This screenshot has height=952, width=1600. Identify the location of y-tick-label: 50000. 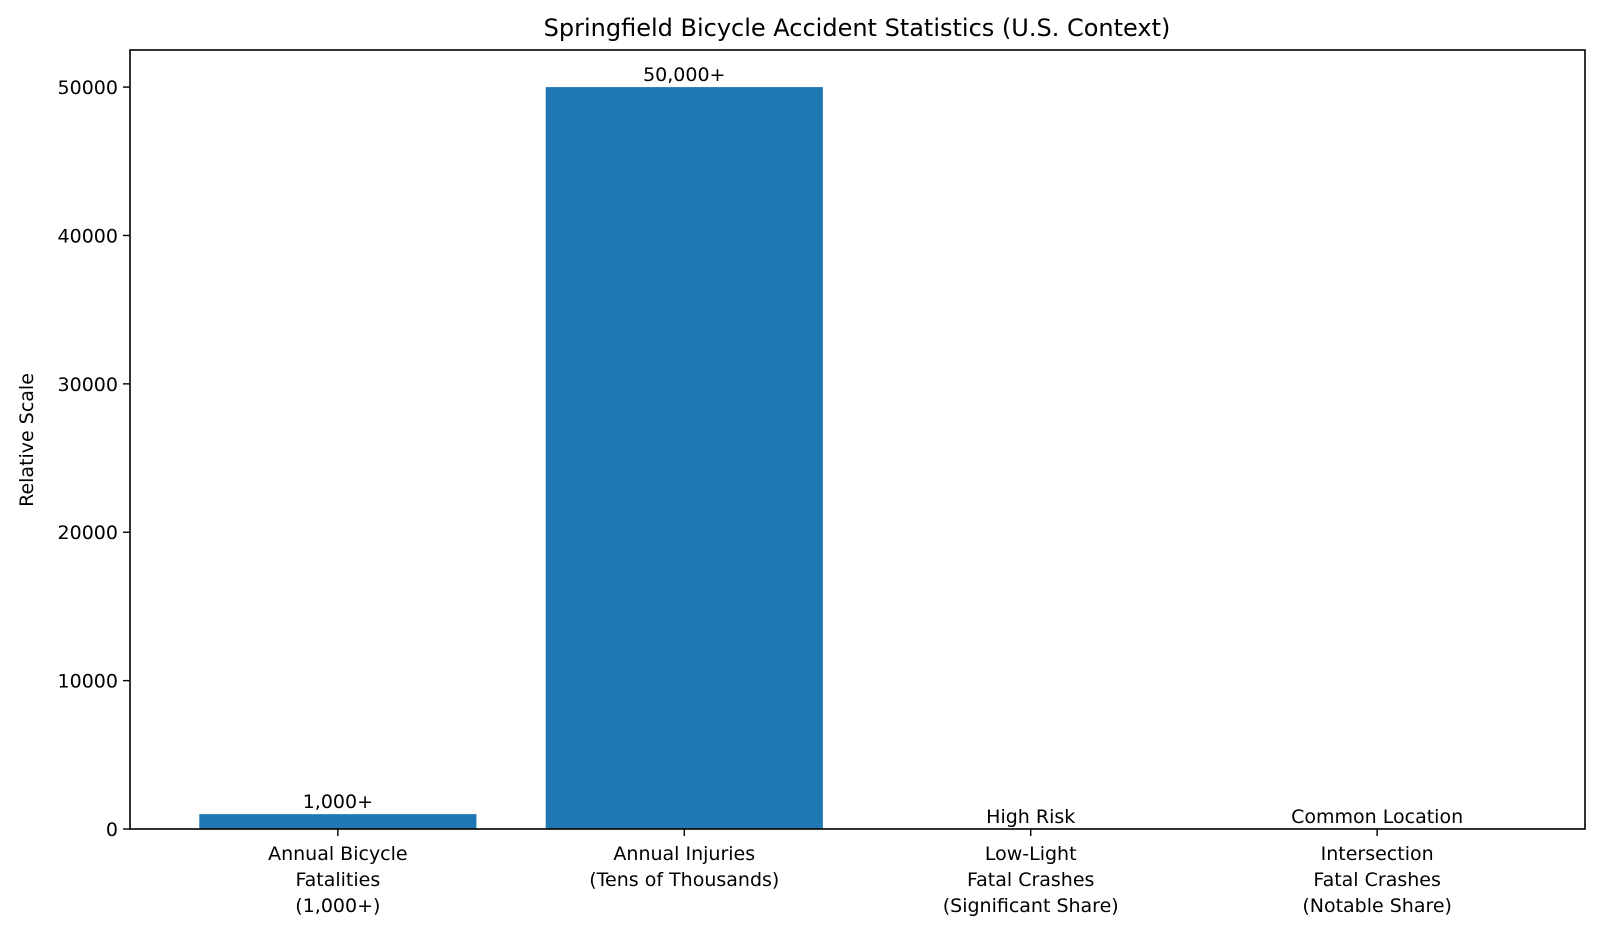
(88, 88).